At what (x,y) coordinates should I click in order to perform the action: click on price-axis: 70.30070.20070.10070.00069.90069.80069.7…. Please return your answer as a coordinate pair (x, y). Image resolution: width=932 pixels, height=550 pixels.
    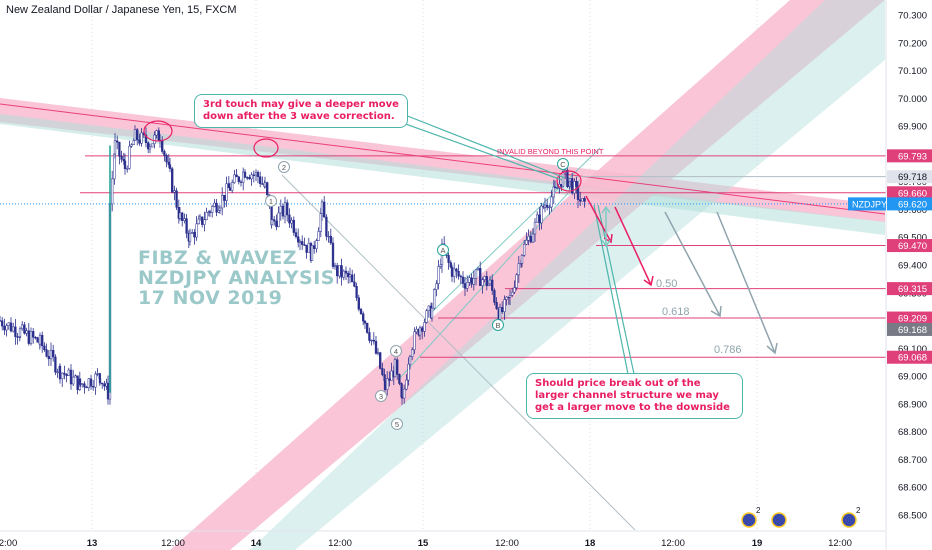
    Looking at the image, I should click on (912, 266).